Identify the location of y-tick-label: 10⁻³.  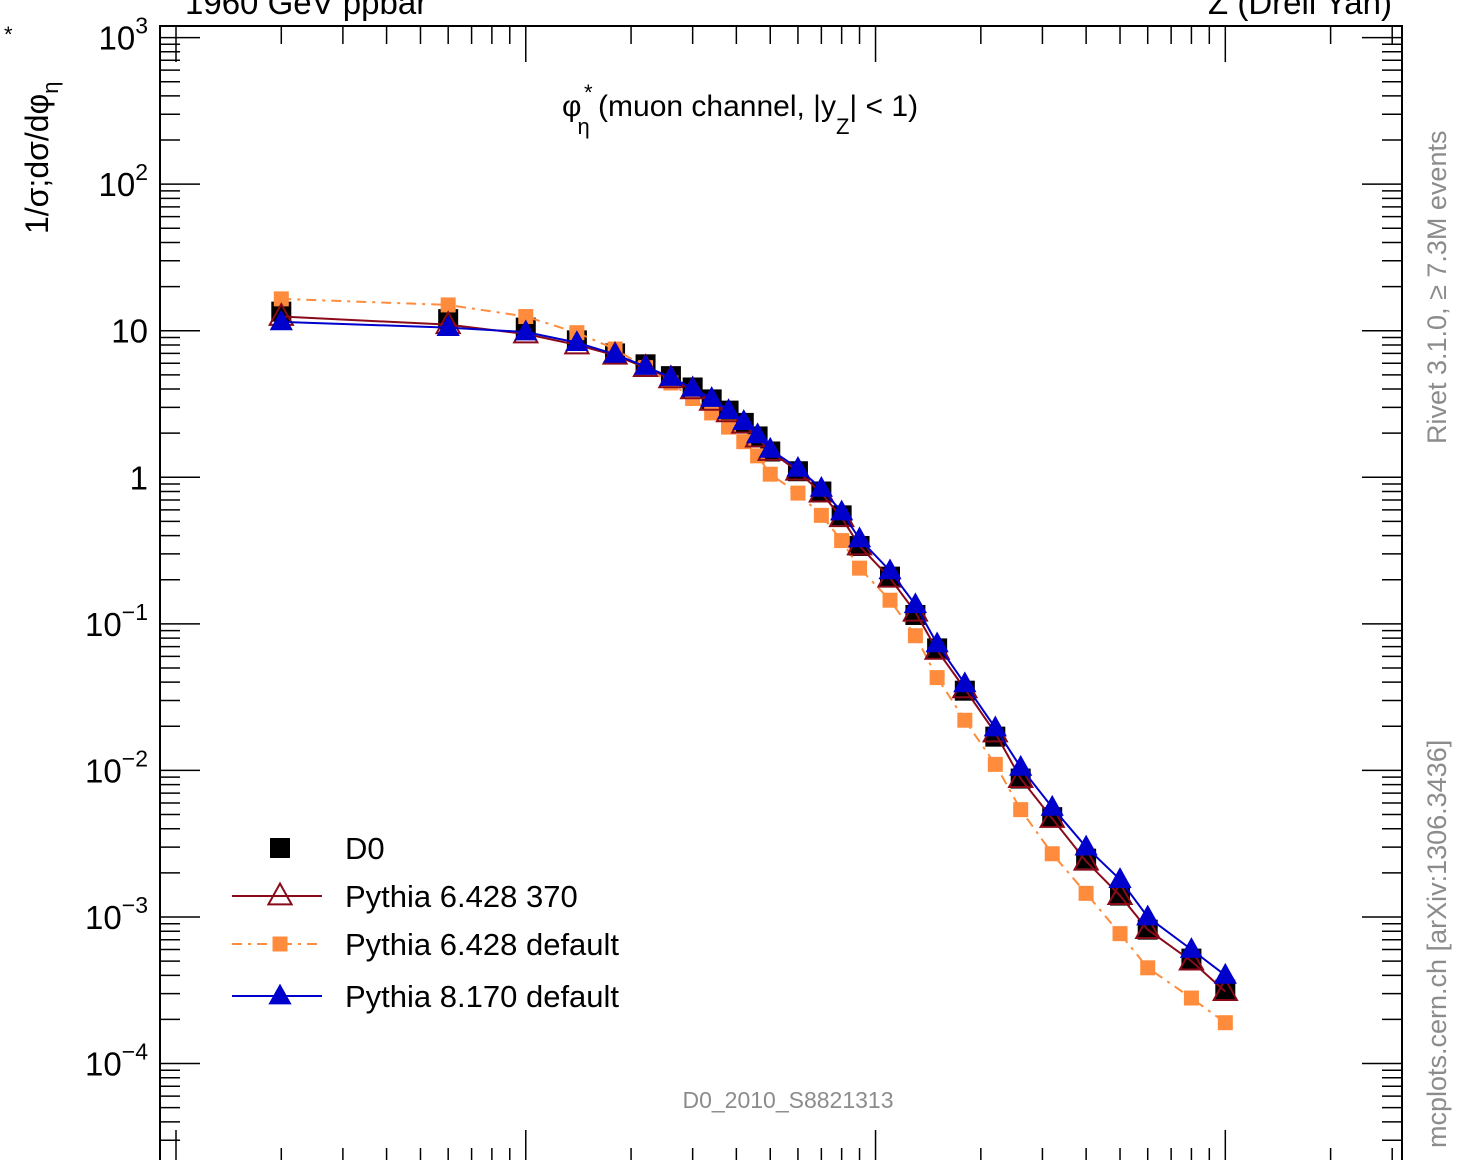
(116, 914).